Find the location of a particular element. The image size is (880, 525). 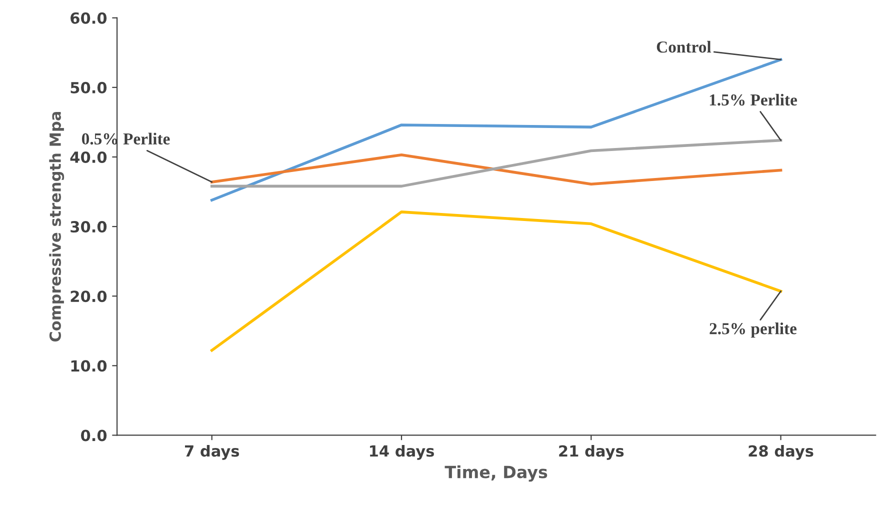

text: 0.5% Perlite is located at coordinates (126, 138).